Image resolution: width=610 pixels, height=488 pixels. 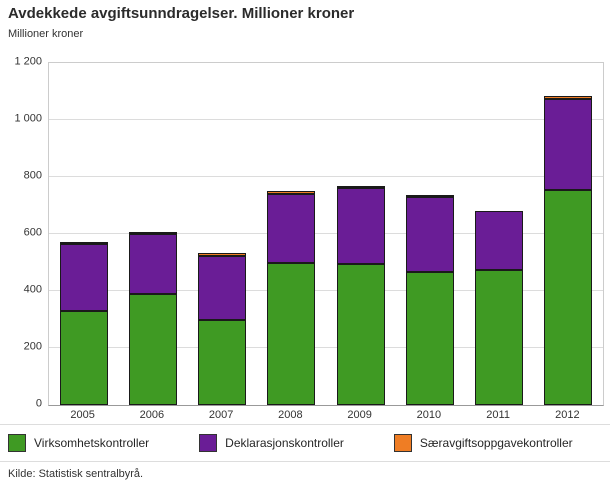 I want to click on legend-item-saeravgiftsoppgavekontroller: Særavgiftsoppgavekontroller, so click(x=483, y=443).